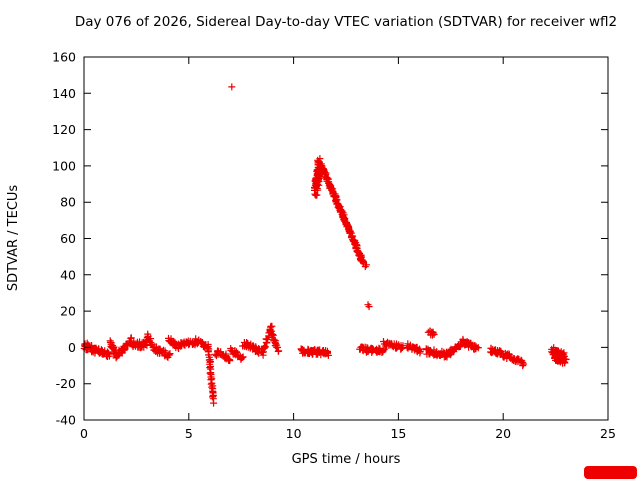 The height and width of the screenshot is (480, 640). Describe the element at coordinates (68, 202) in the screenshot. I see `y-tick-label: 80` at that location.